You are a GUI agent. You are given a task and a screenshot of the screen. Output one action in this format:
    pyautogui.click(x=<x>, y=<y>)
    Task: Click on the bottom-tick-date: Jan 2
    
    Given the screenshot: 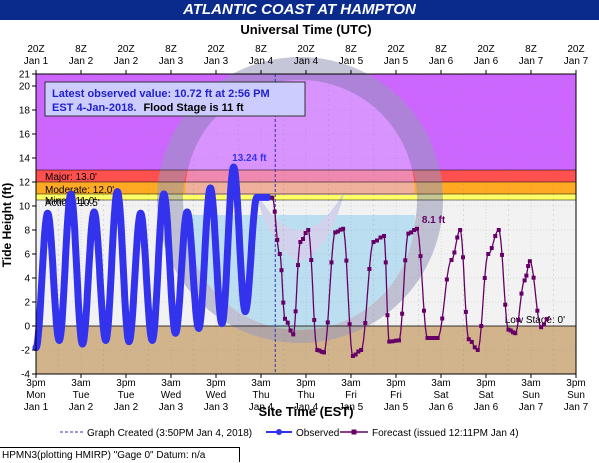 What is the action you would take?
    pyautogui.click(x=81, y=407)
    